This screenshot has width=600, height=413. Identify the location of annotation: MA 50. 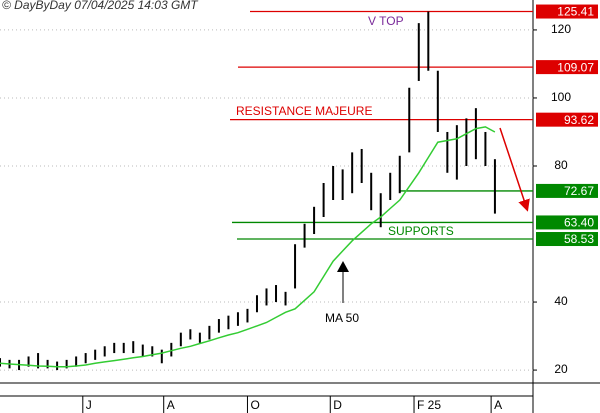
(342, 318).